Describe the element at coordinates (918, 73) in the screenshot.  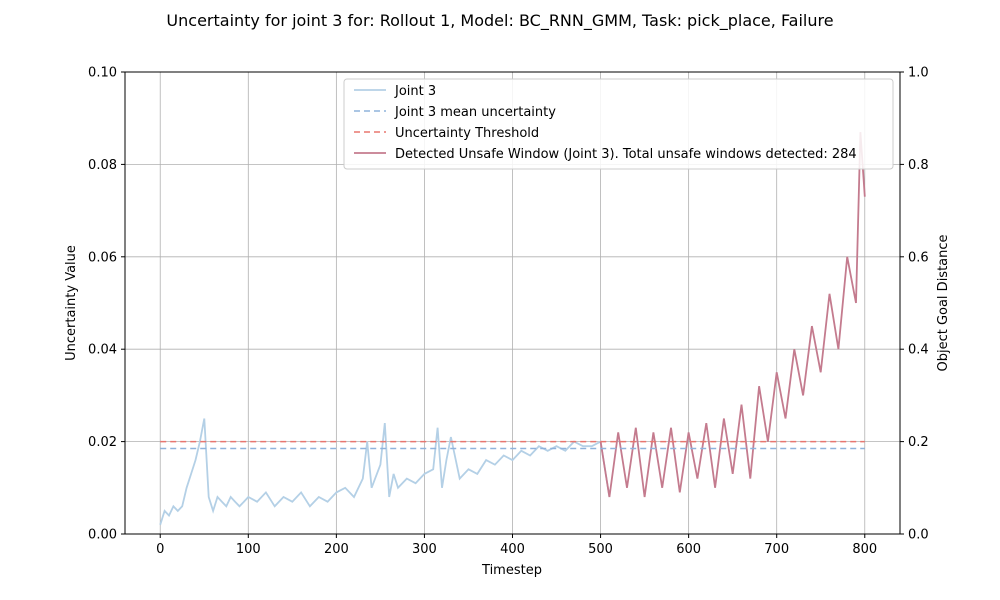
I see `y2-tick-label: 1.0` at that location.